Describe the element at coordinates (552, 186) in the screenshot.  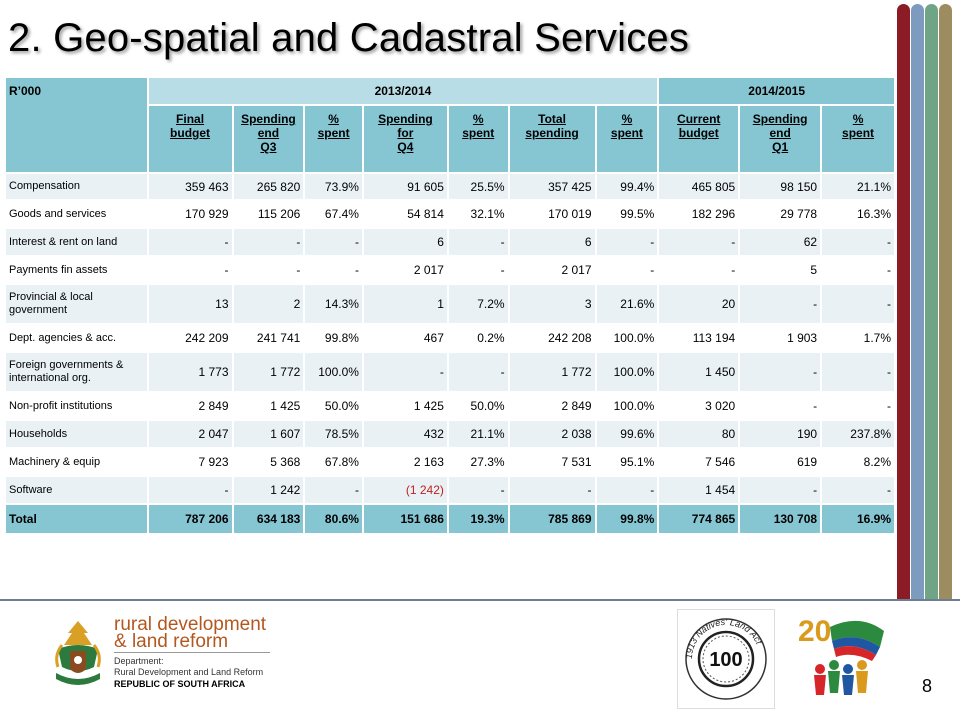
I see `table-cell: 357 425` at that location.